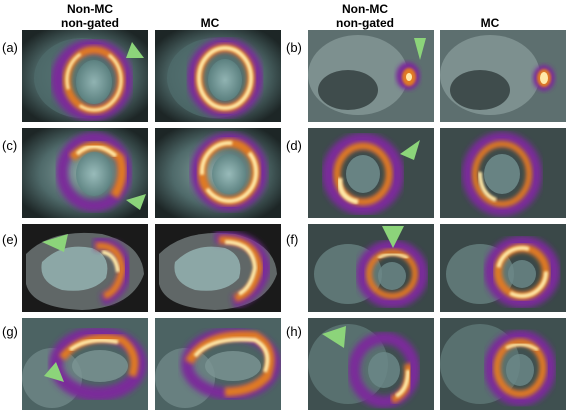 This screenshot has height=413, width=568. Describe the element at coordinates (10, 47) in the screenshot. I see `label-a: (a)` at that location.